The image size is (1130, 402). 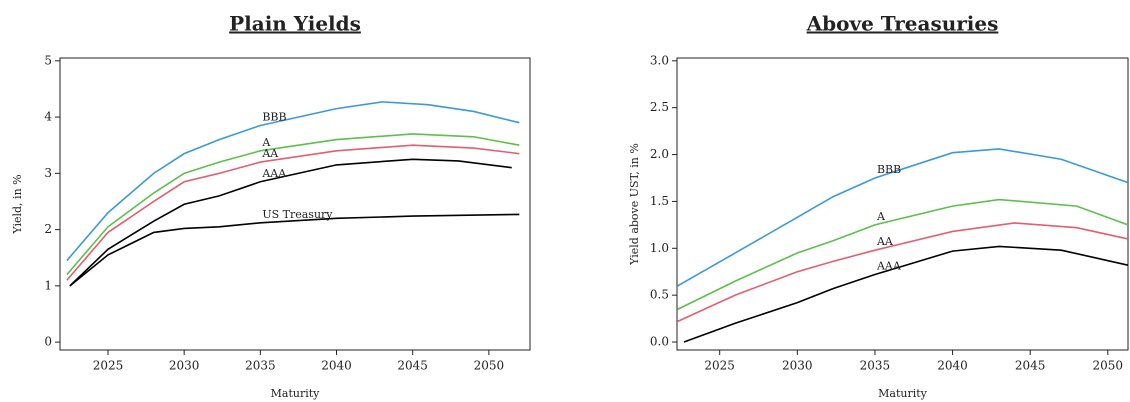 What do you see at coordinates (659, 295) in the screenshot?
I see `y-tick-label: 0.5` at bounding box center [659, 295].